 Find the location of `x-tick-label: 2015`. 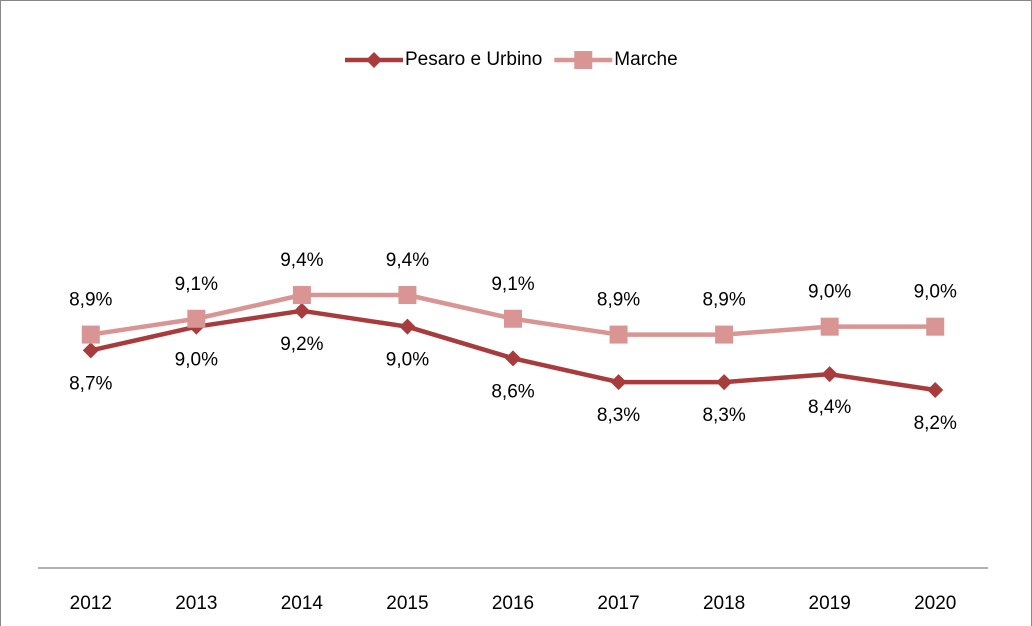

x-tick-label: 2015 is located at coordinates (407, 603).